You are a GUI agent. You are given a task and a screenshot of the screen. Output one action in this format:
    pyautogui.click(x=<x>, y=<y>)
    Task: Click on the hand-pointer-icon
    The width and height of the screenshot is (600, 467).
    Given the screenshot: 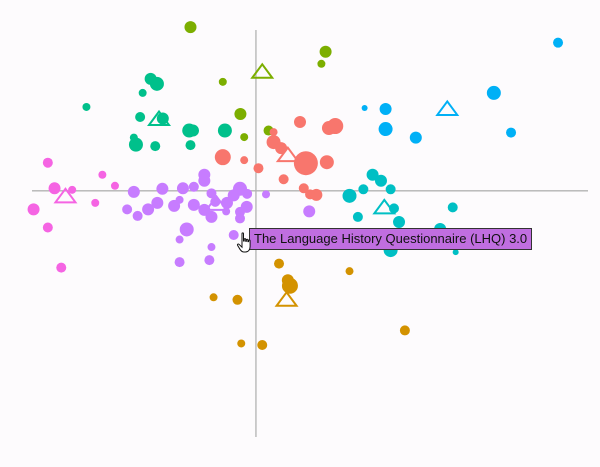 What is the action you would take?
    pyautogui.click(x=243, y=242)
    